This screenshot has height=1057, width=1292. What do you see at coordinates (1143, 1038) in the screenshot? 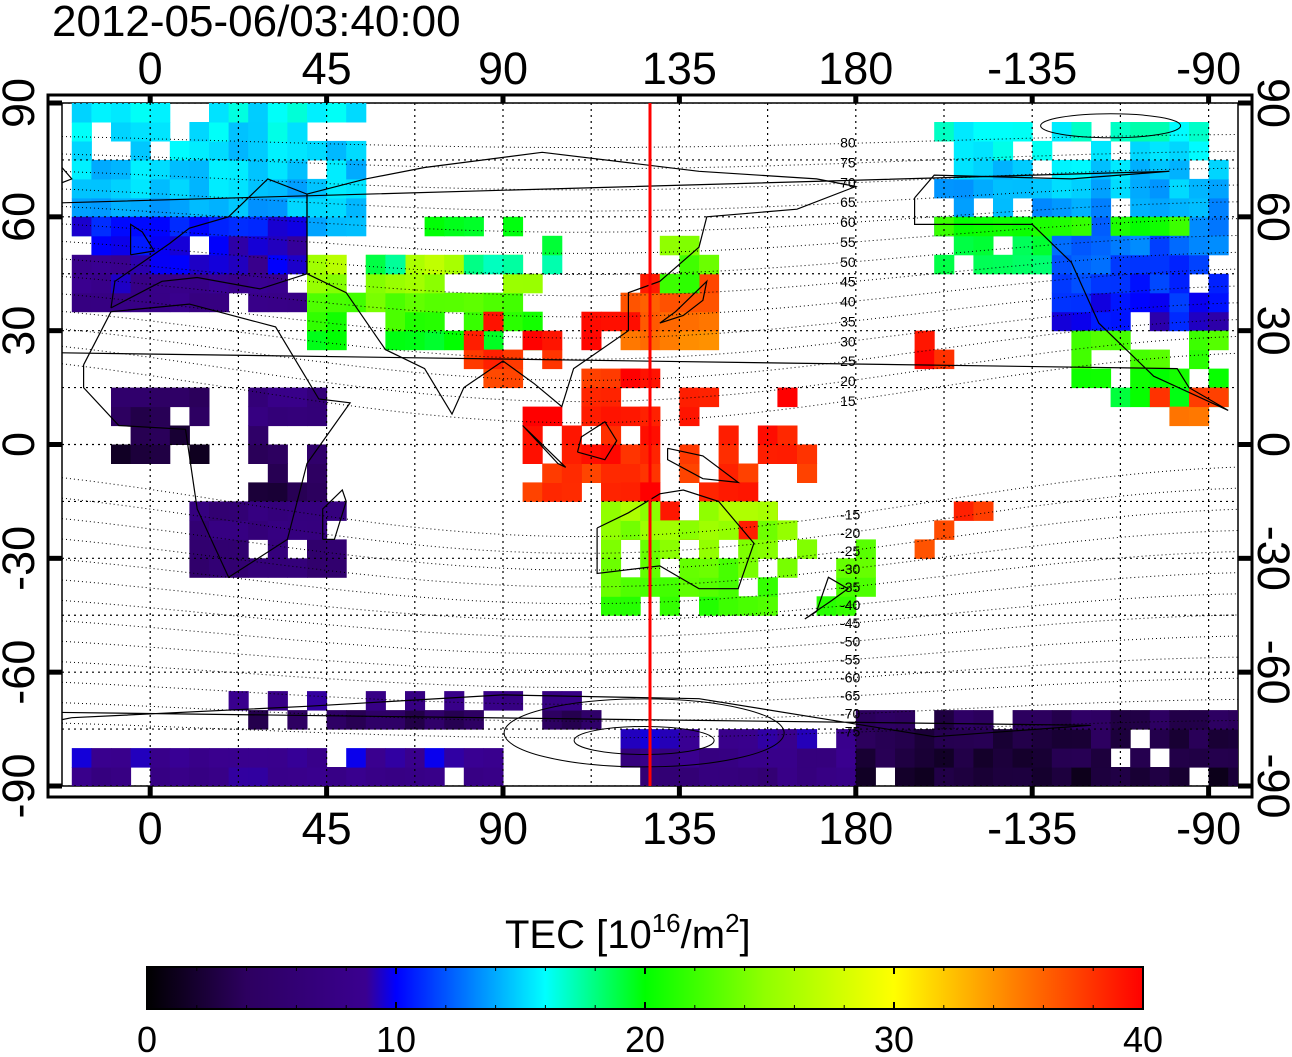
I see `colorbar-tick-label: 40` at bounding box center [1143, 1038].